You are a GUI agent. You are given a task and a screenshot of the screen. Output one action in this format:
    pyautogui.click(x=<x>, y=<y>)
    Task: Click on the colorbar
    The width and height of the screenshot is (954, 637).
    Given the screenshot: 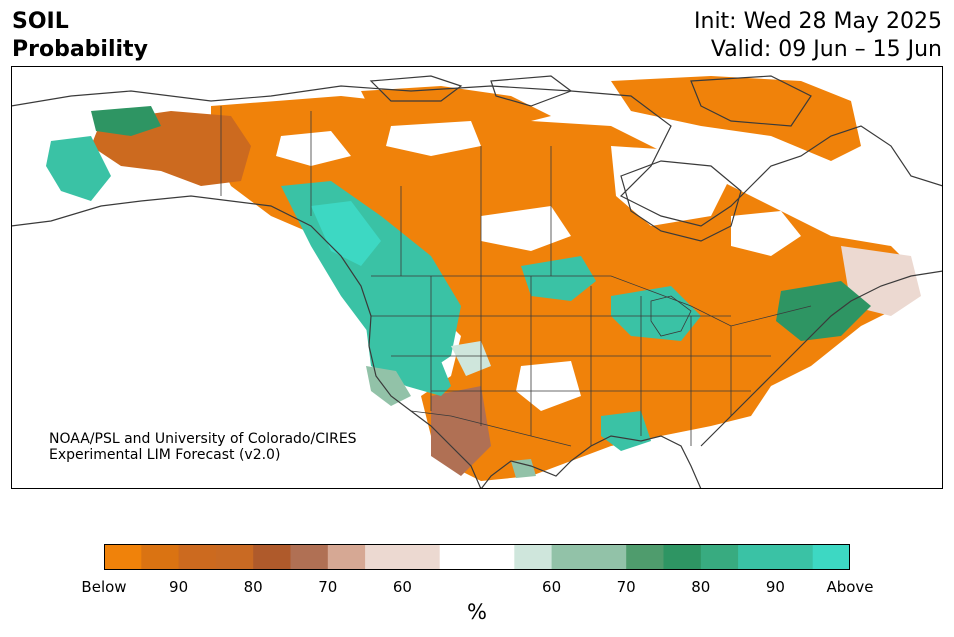 What is the action you would take?
    pyautogui.click(x=477, y=557)
    